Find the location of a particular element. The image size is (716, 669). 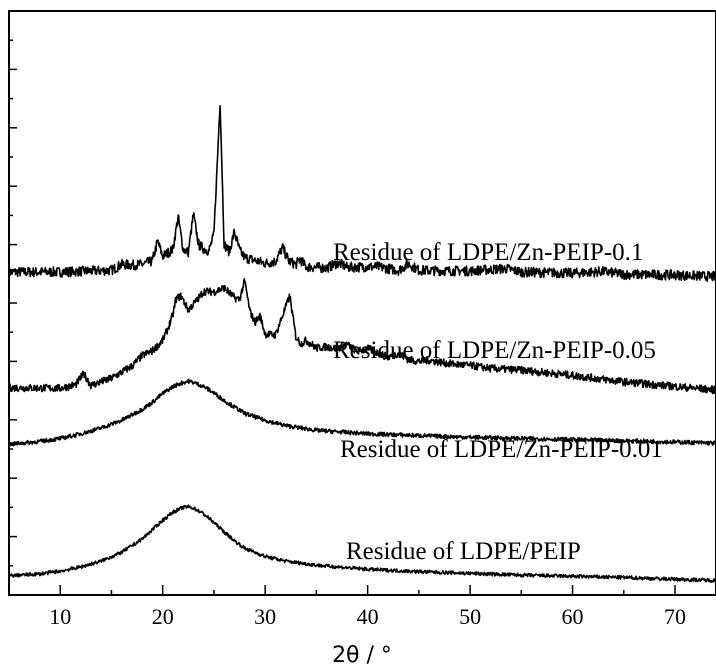

x-tick-label: 50 is located at coordinates (470, 616).